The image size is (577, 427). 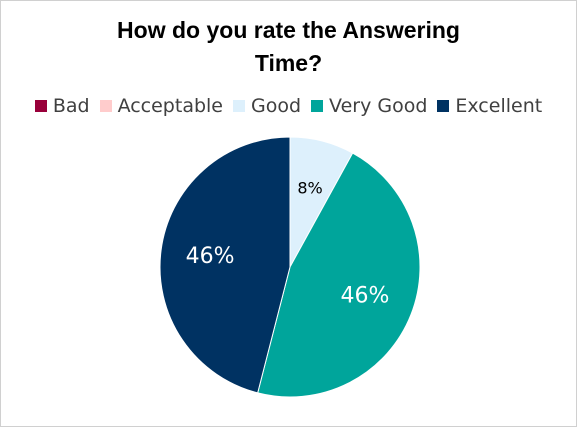 What do you see at coordinates (364, 296) in the screenshot?
I see `data-label-very-good: 46%` at bounding box center [364, 296].